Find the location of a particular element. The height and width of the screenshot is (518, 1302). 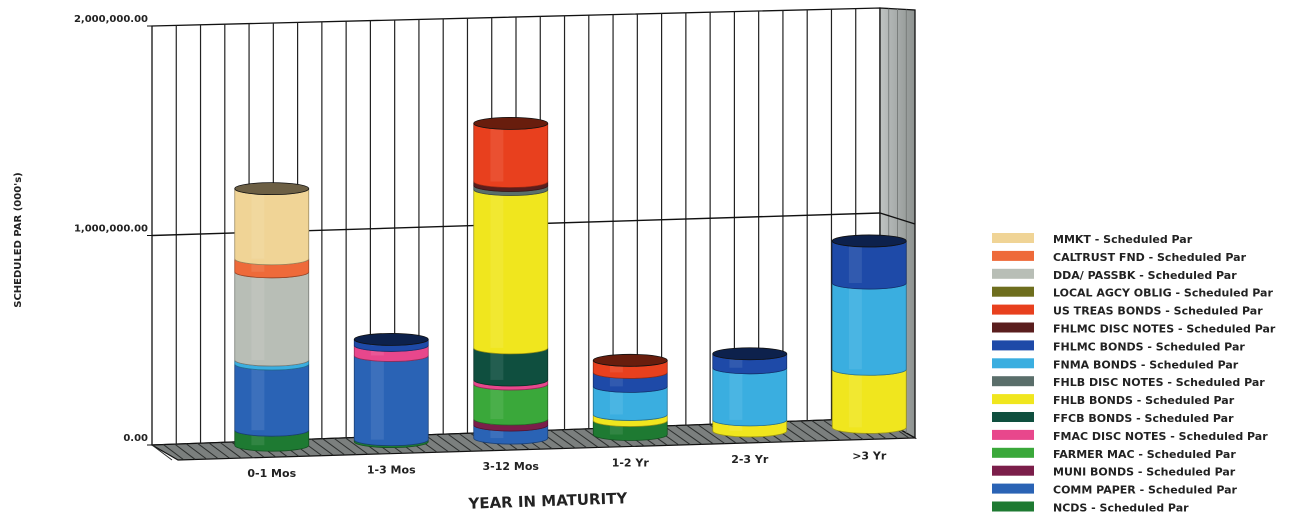

x-axis-title: YEAR IN MATURITY is located at coordinates (548, 501).